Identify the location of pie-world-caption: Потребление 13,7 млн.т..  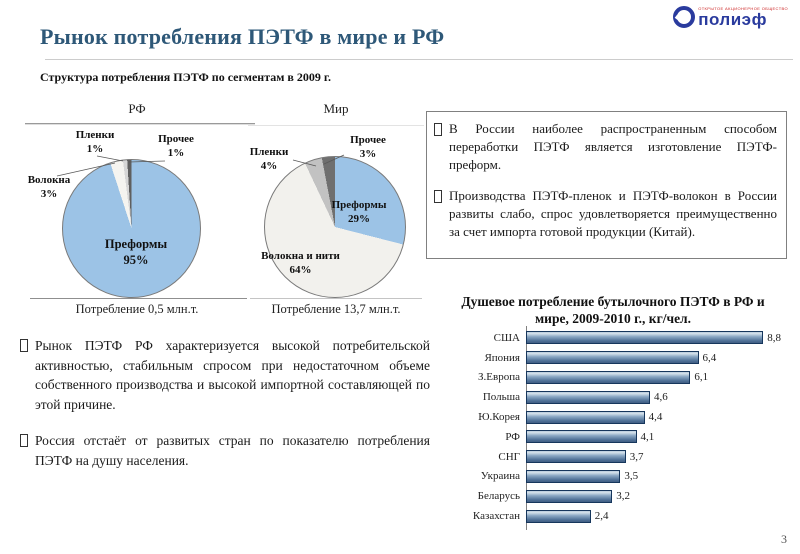
(336, 309).